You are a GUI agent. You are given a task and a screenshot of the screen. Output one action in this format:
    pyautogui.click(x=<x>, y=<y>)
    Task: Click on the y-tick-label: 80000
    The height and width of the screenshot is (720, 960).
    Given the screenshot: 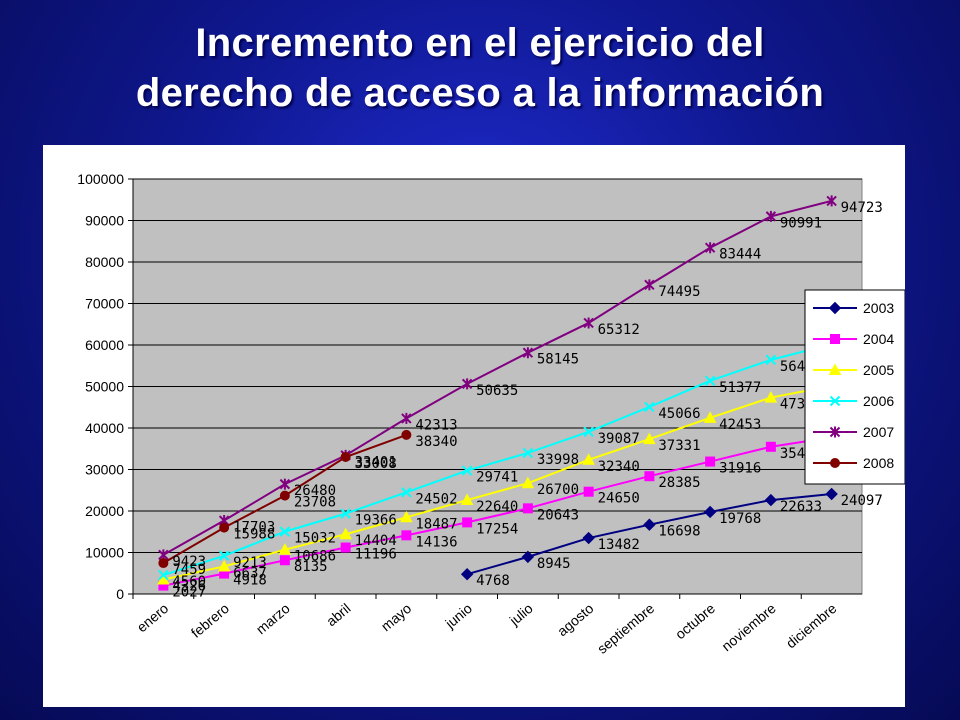 What is the action you would take?
    pyautogui.click(x=104, y=262)
    